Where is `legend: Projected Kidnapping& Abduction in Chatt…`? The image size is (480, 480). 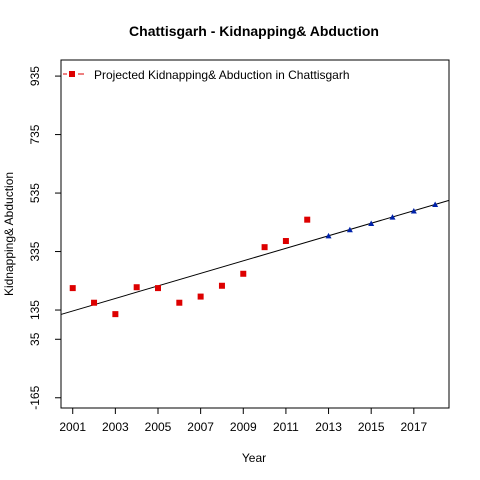
legend: Projected Kidnapping& Abduction in Chatt… is located at coordinates (206, 75).